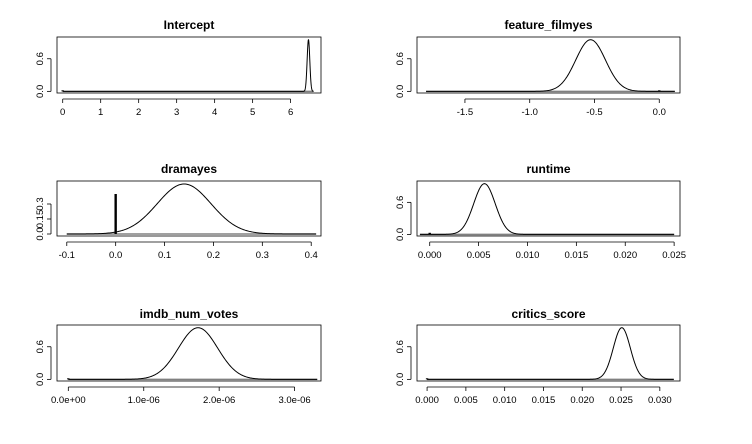 The height and width of the screenshot is (444, 752). Describe the element at coordinates (660, 400) in the screenshot. I see `x-tick-label: 0.030` at that location.